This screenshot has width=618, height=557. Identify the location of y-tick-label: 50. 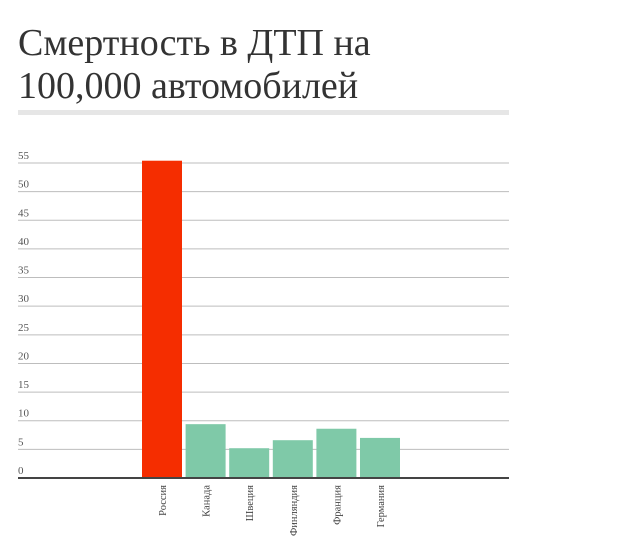
(24, 185).